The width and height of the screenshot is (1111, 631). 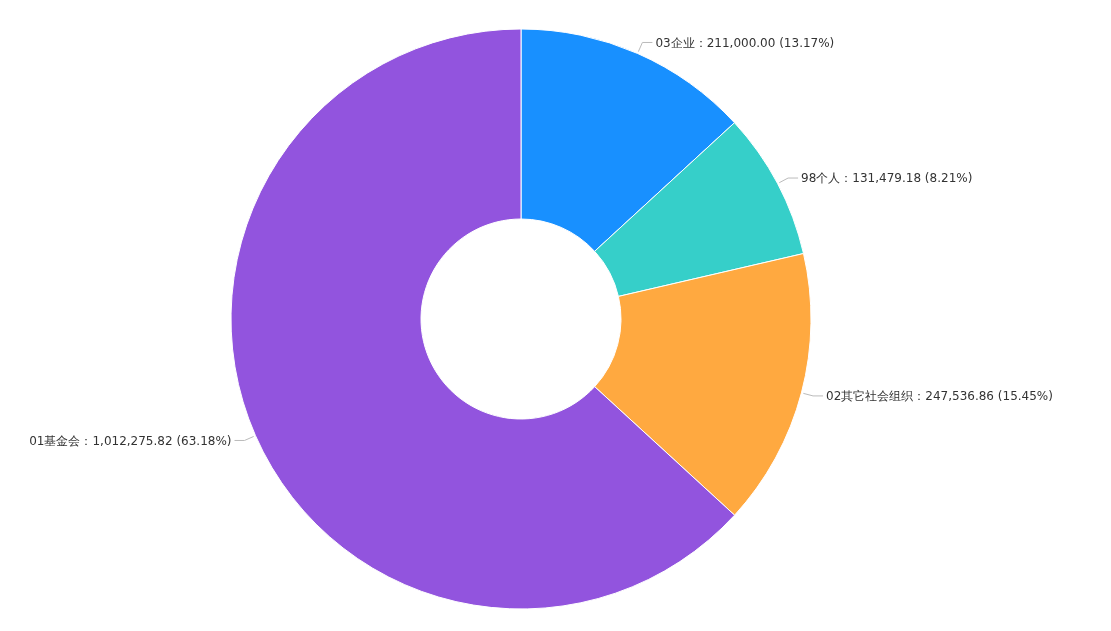 I want to click on slice-label: 03企业：211,000.00 (13.17%), so click(x=745, y=42).